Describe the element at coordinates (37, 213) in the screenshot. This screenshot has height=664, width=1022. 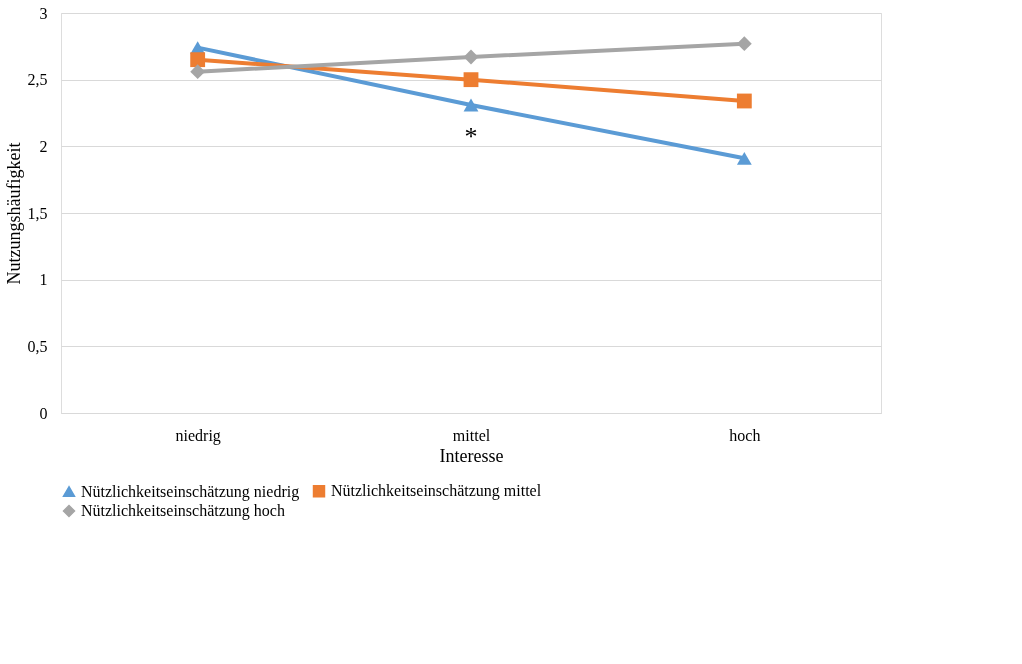
I see `y-tick-label: 1,5` at that location.